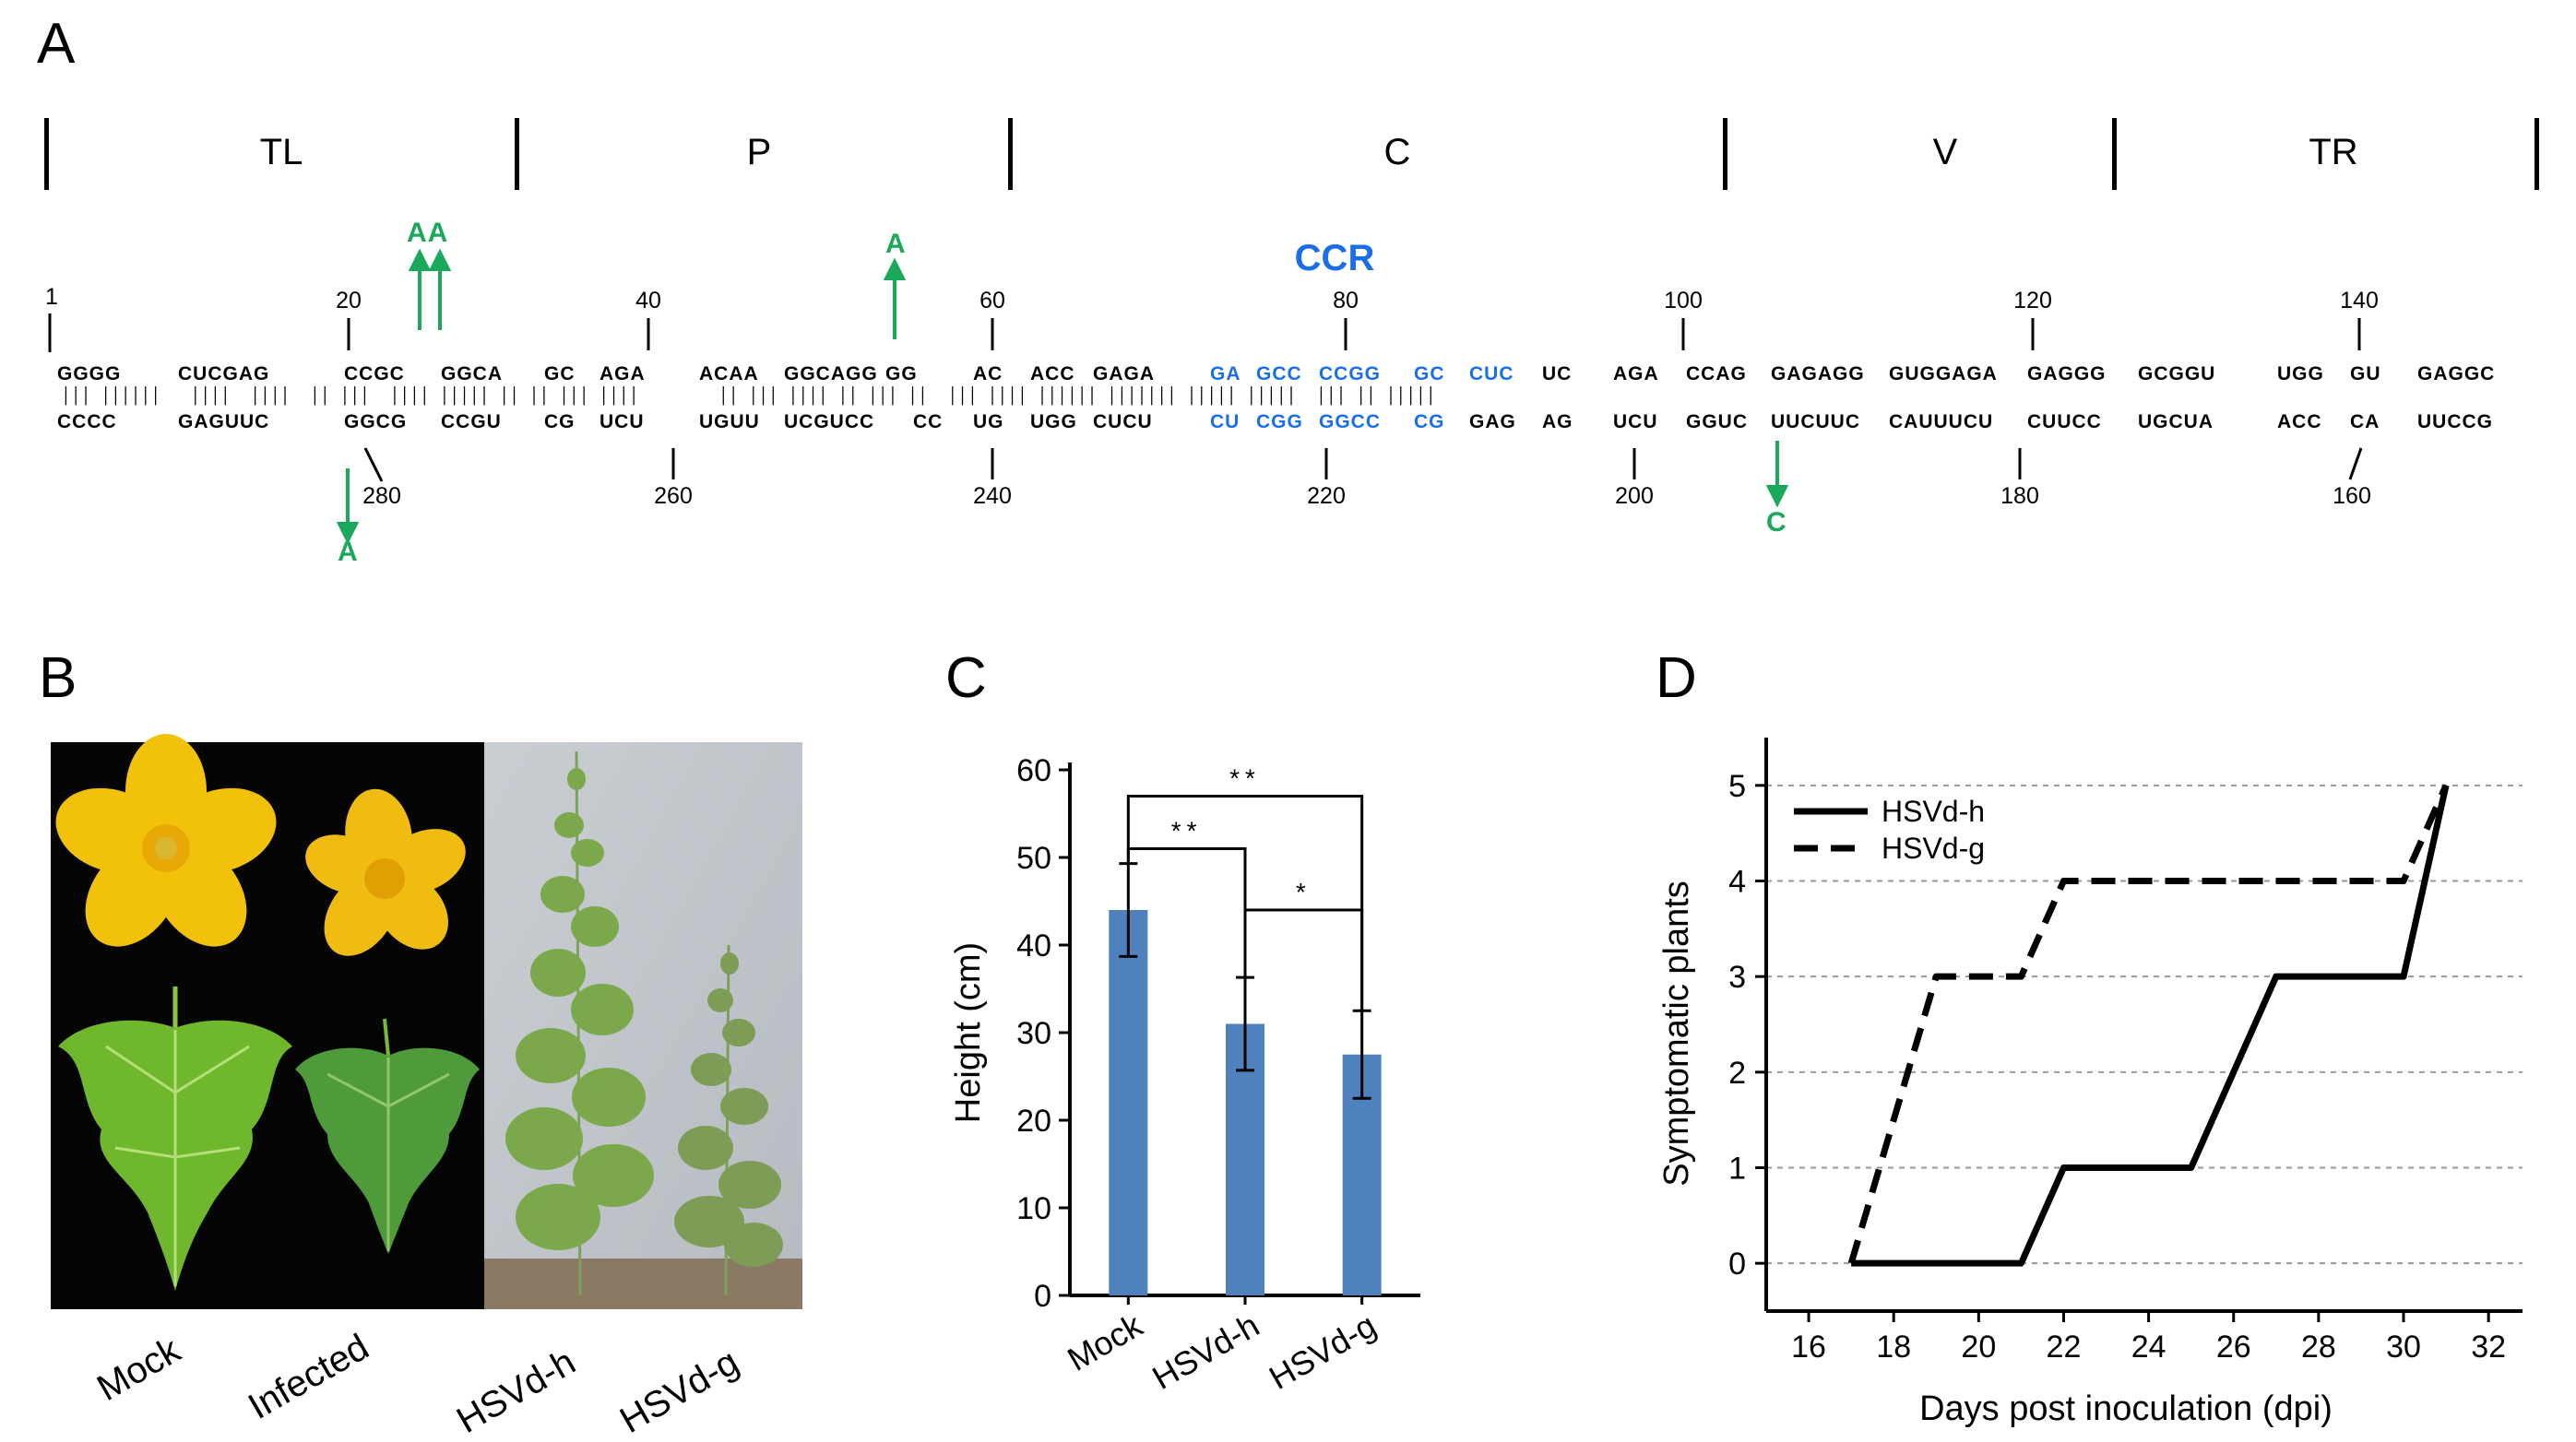  I want to click on bottom-strand-segment: CG, so click(560, 421).